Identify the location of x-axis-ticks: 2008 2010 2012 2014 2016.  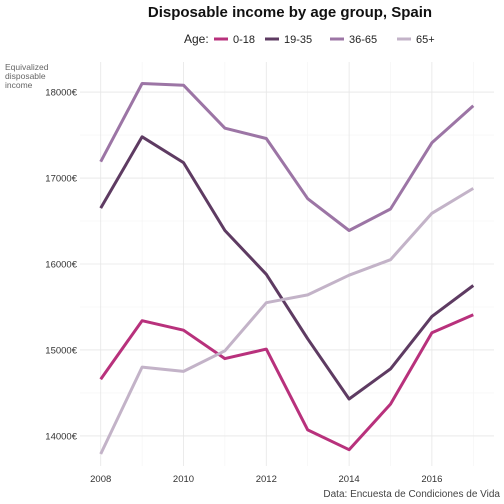
(266, 479).